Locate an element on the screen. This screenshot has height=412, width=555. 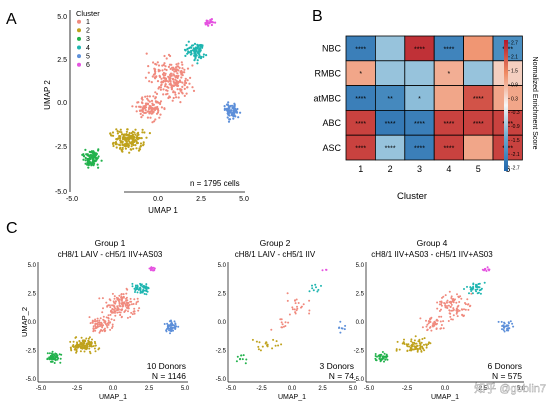
group-title: Group 2 is located at coordinates (275, 243).